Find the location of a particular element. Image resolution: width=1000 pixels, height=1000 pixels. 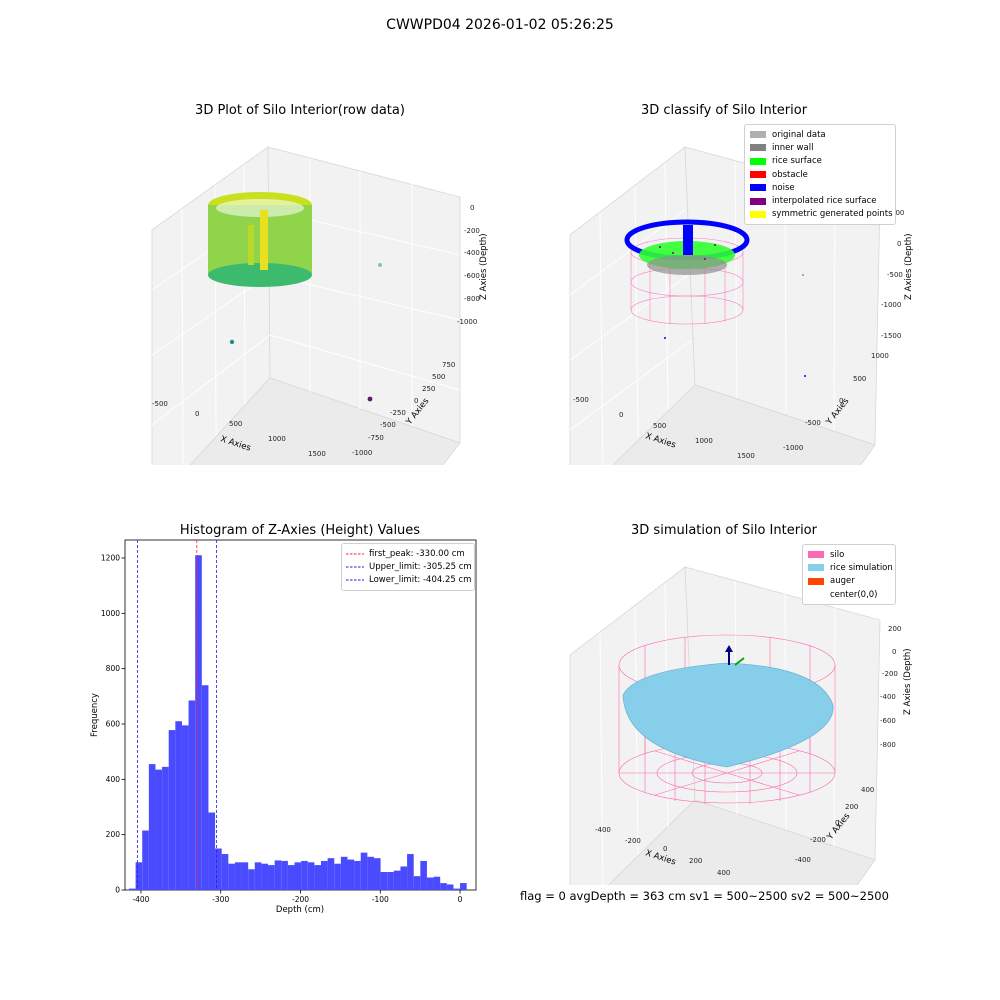

raw-ztick: -800 is located at coordinates (472, 299).